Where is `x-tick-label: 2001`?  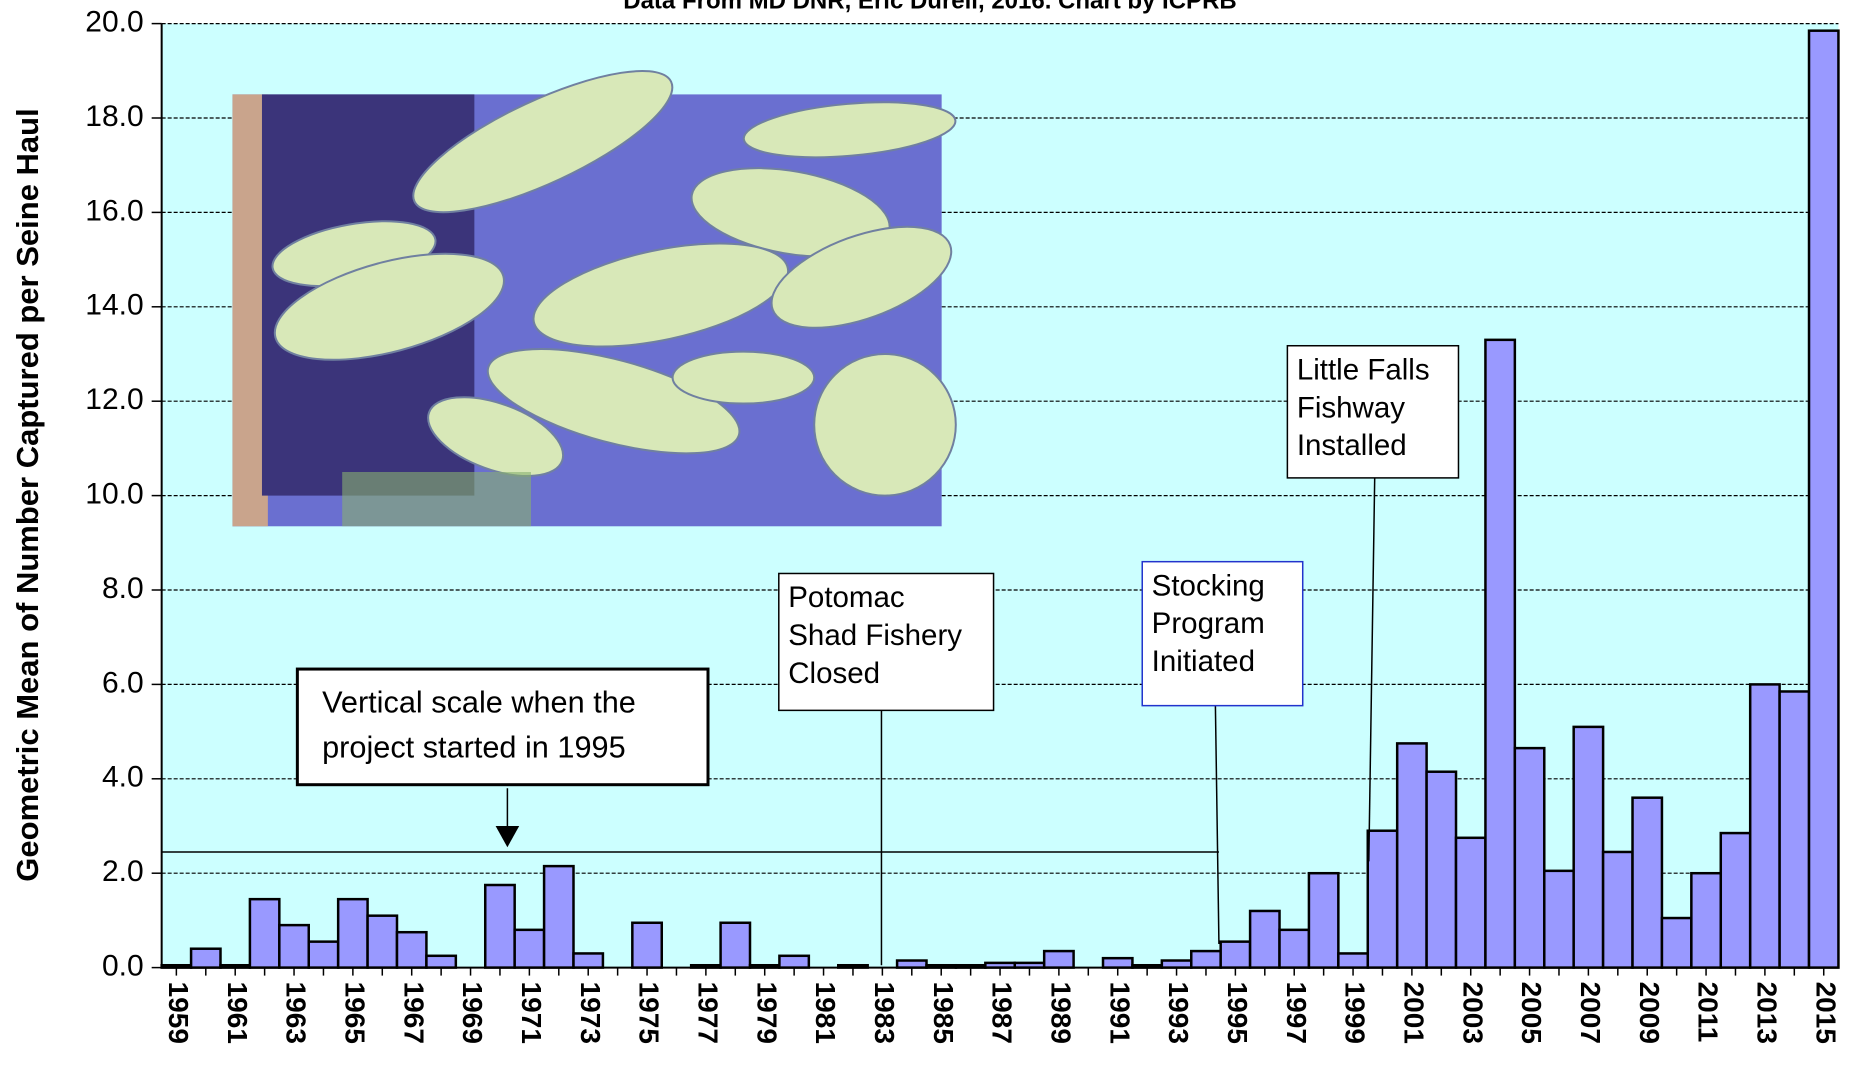 x-tick-label: 2001 is located at coordinates (1414, 1013).